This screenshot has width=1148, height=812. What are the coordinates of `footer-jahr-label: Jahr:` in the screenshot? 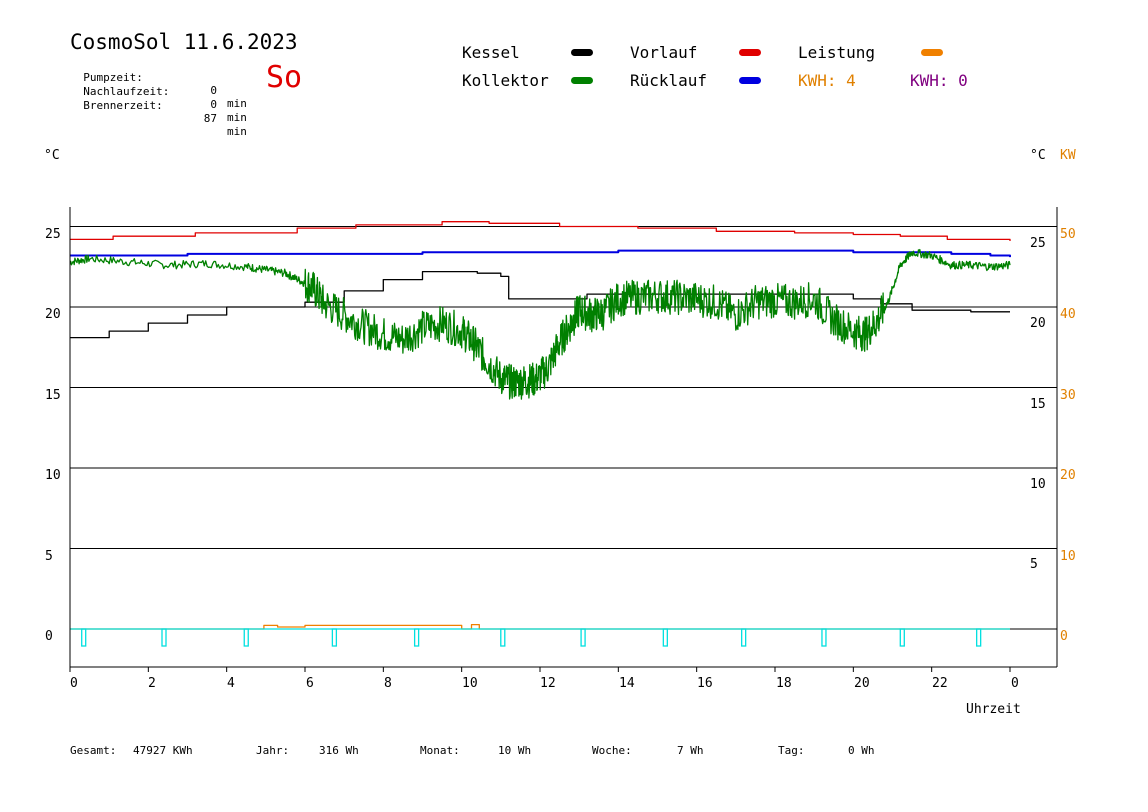 It's located at (273, 750).